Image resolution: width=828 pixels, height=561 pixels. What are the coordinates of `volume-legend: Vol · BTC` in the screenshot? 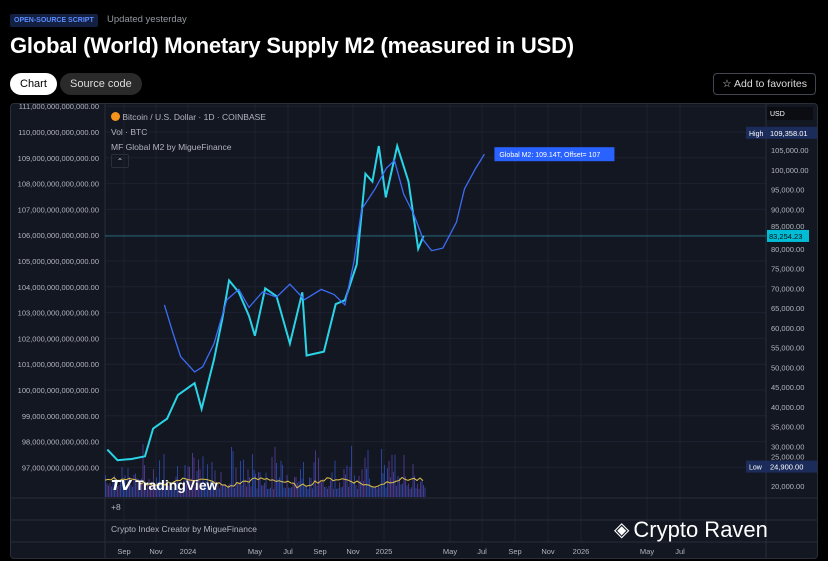 It's located at (129, 132).